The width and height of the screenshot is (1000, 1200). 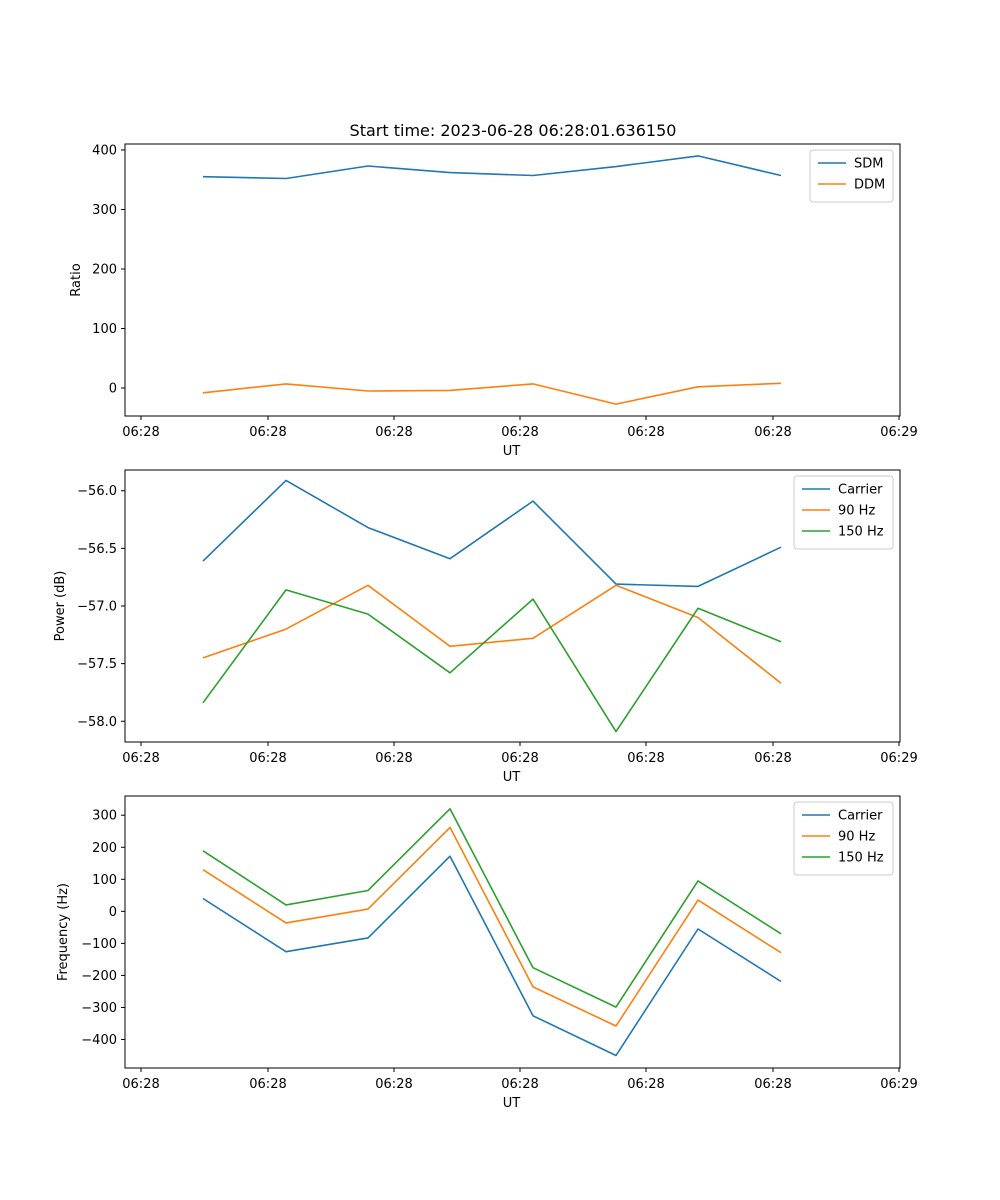 I want to click on y-tick-label: −57.5, so click(x=97, y=664).